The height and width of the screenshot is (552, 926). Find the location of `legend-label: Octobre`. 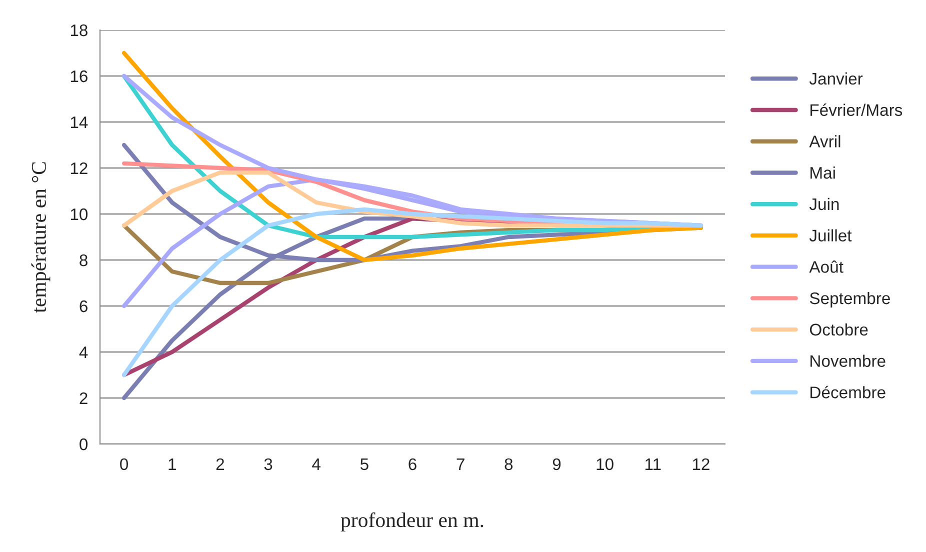

legend-label: Octobre is located at coordinates (839, 329).